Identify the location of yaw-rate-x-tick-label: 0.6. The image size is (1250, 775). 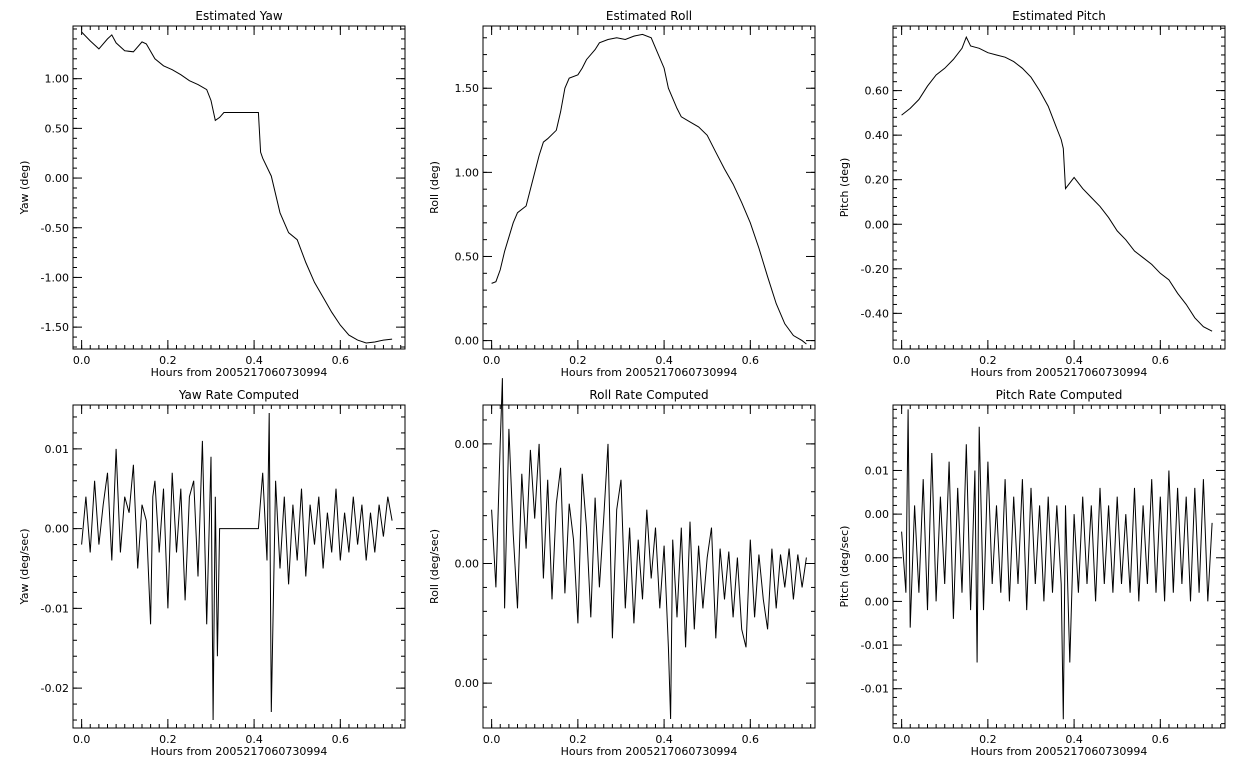
(341, 739).